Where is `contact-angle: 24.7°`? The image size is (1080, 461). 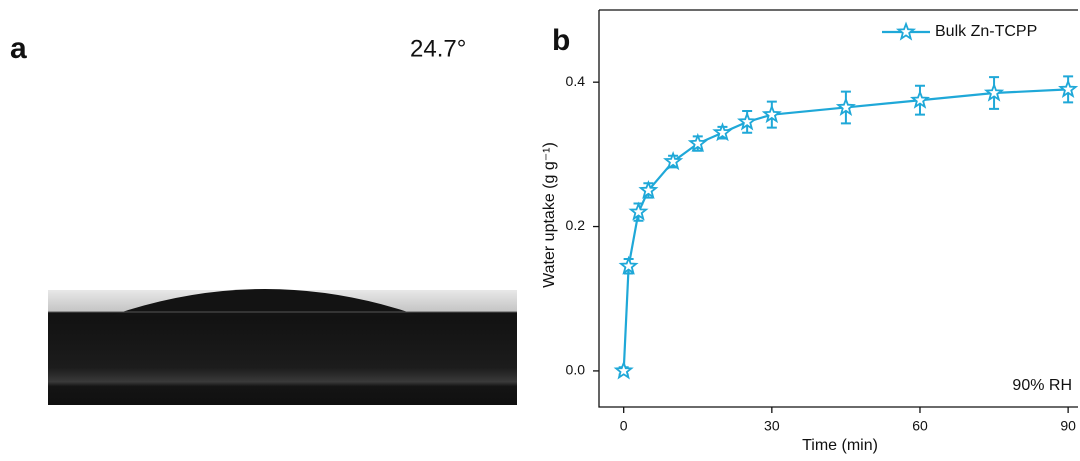
contact-angle: 24.7° is located at coordinates (438, 48).